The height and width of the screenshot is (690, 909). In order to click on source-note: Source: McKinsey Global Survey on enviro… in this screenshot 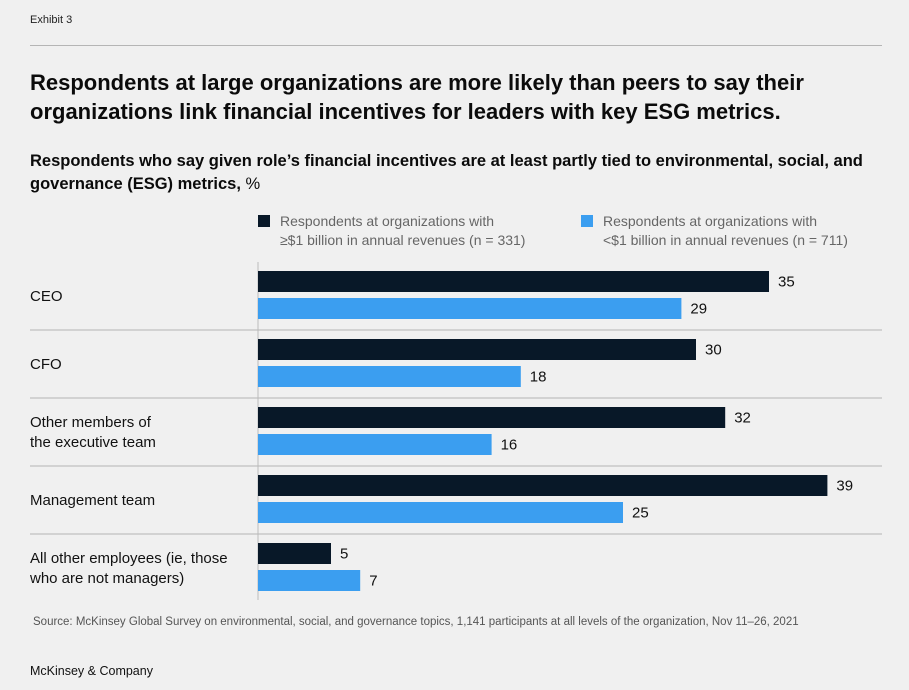, I will do `click(416, 622)`.